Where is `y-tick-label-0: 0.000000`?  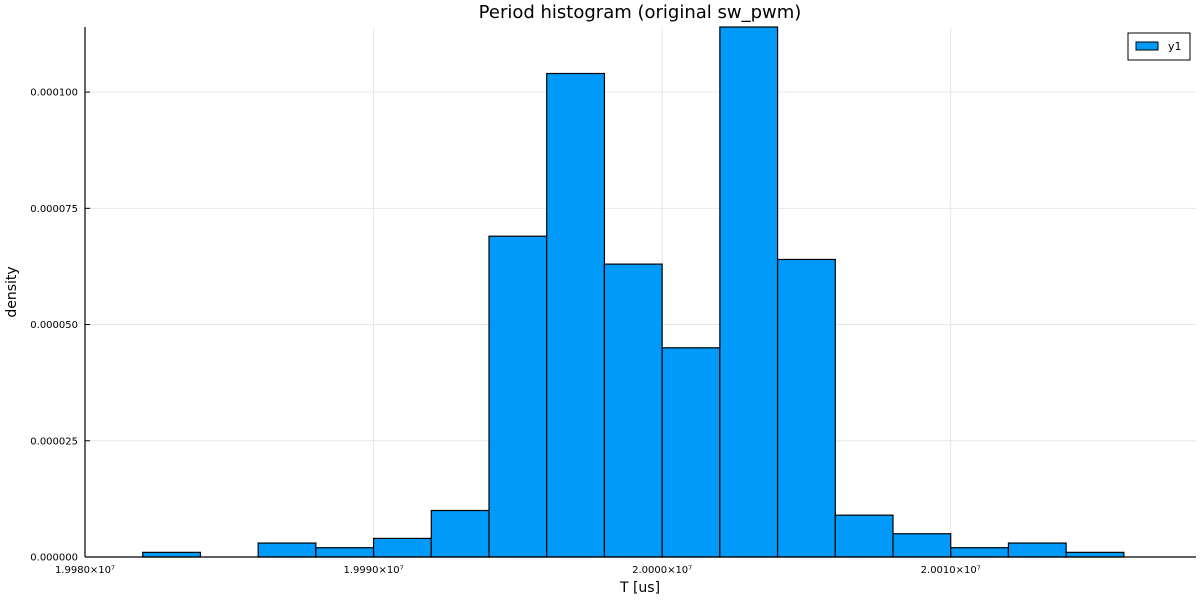 y-tick-label-0: 0.000000 is located at coordinates (54, 558).